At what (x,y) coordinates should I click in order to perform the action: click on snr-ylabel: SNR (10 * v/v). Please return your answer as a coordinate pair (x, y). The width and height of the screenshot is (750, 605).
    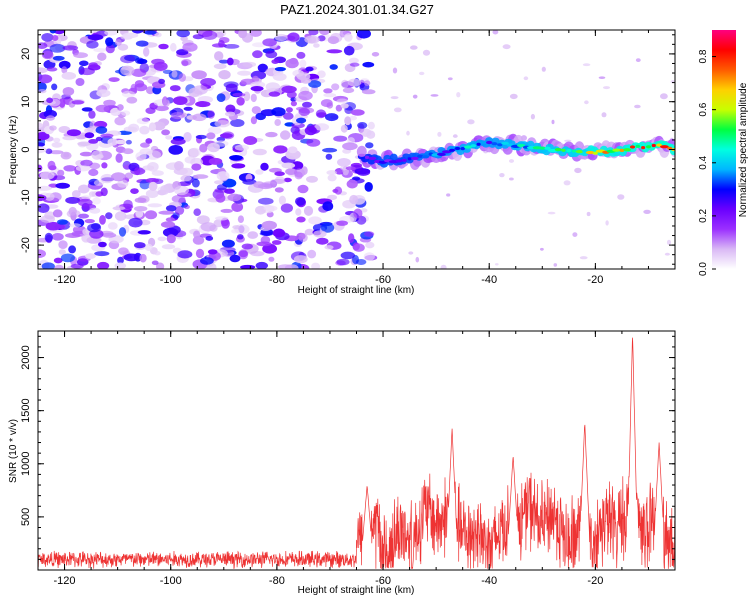
    Looking at the image, I should click on (13, 451).